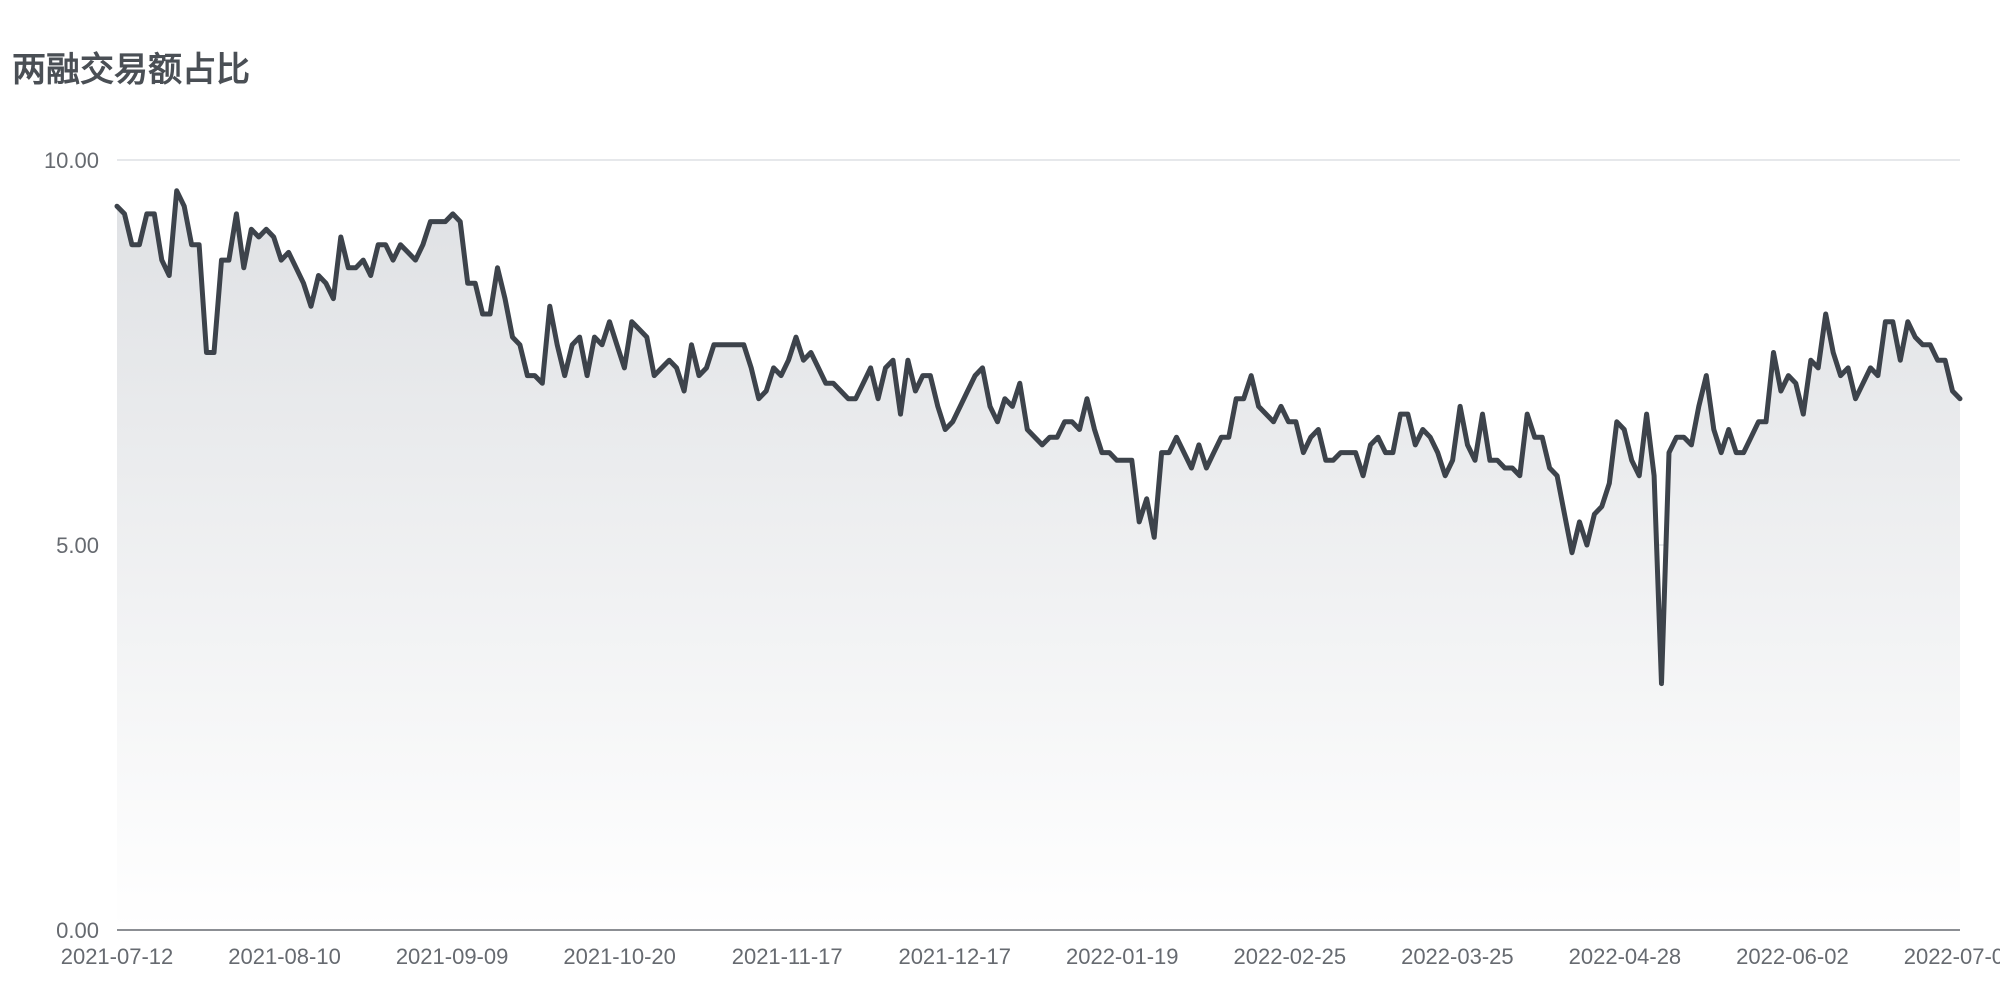 The width and height of the screenshot is (2000, 1000). I want to click on x-tick-label: 2021-12-17, so click(954, 956).